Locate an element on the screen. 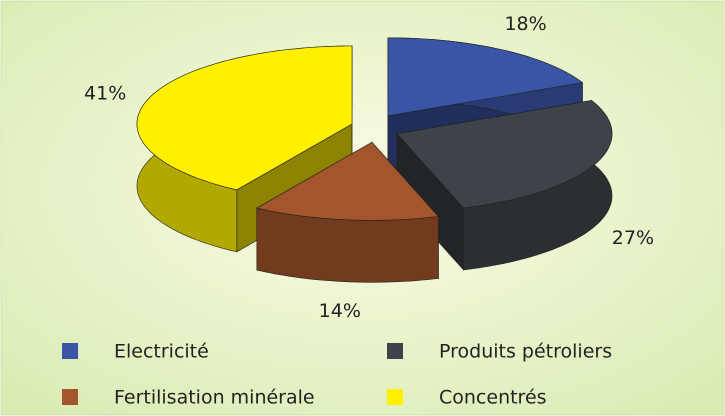 This screenshot has width=725, height=416. data-label: 18% is located at coordinates (525, 24).